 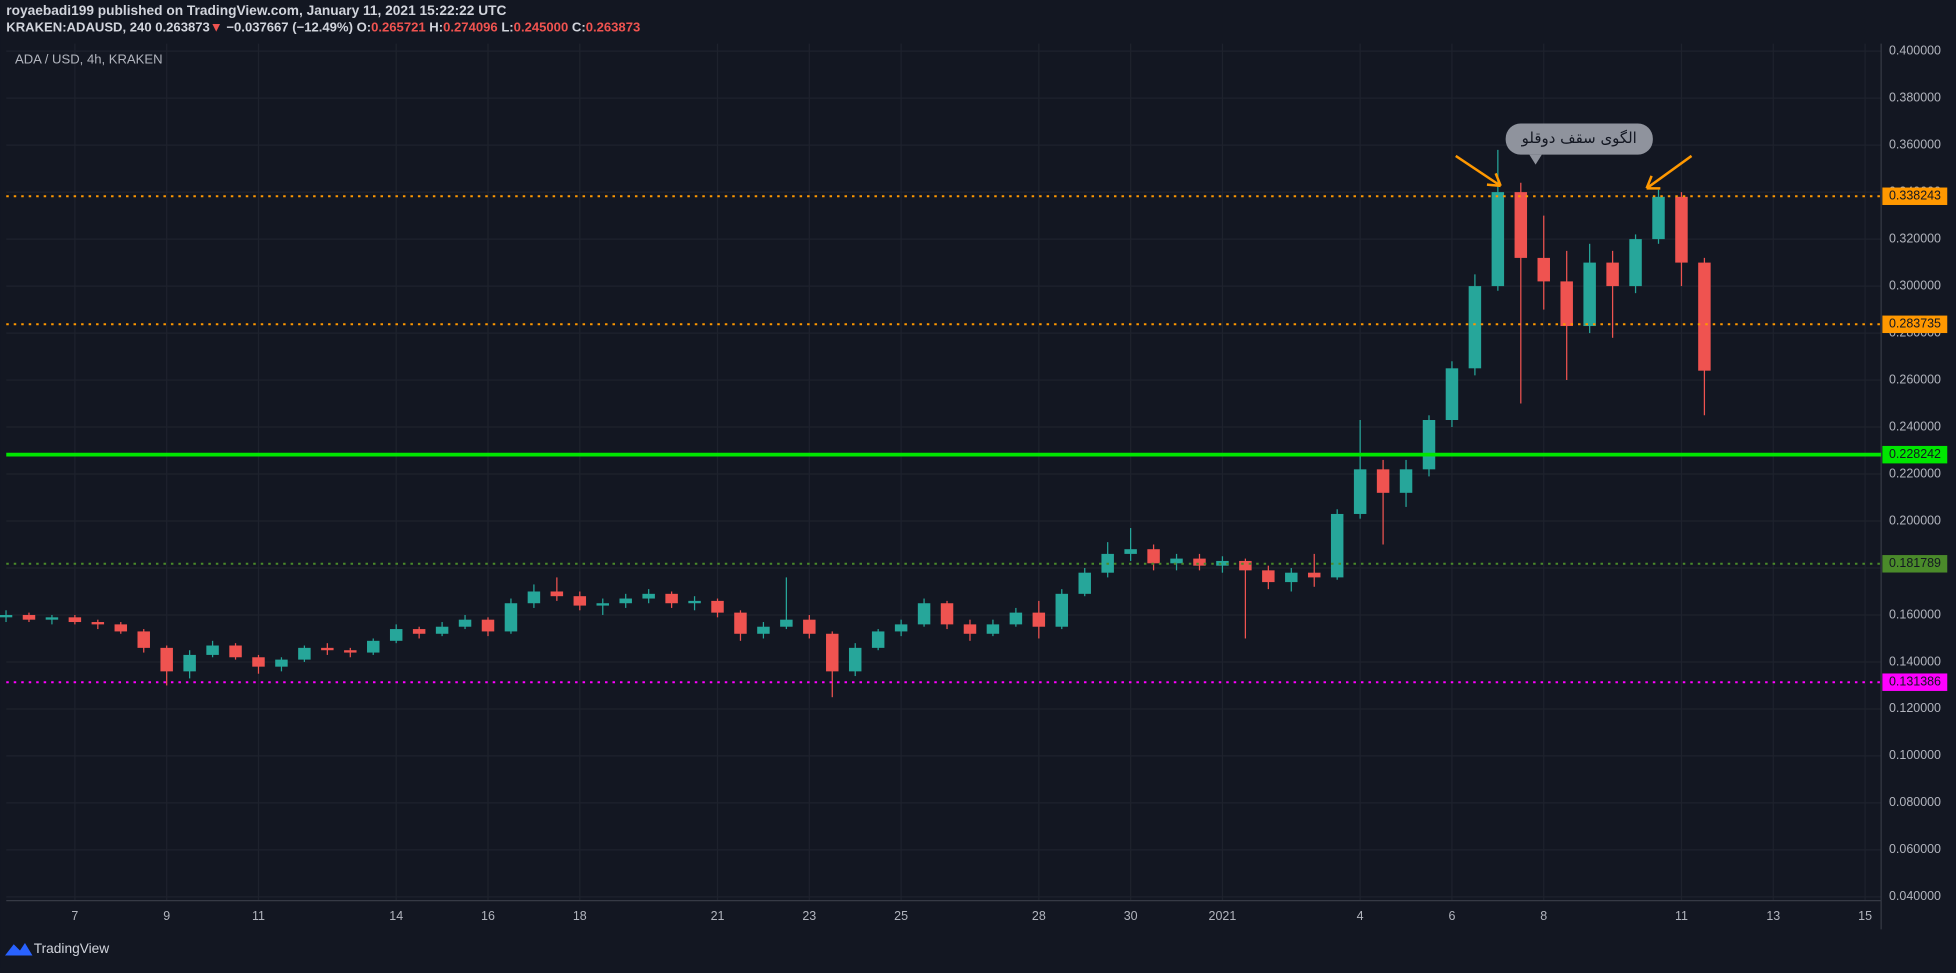 I want to click on annotation-bubble, so click(x=1579, y=139).